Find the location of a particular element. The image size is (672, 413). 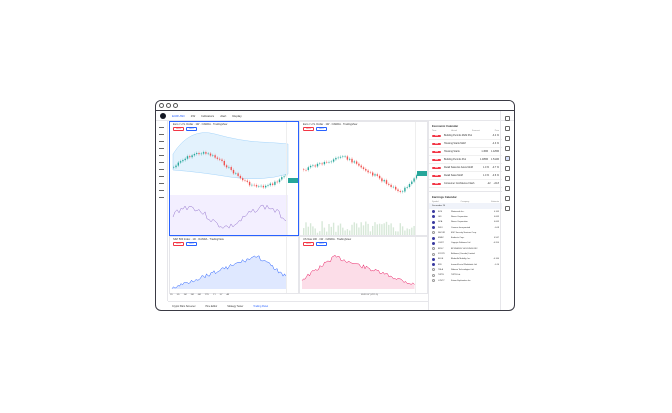

replay-button: Replay is located at coordinates (237, 115).